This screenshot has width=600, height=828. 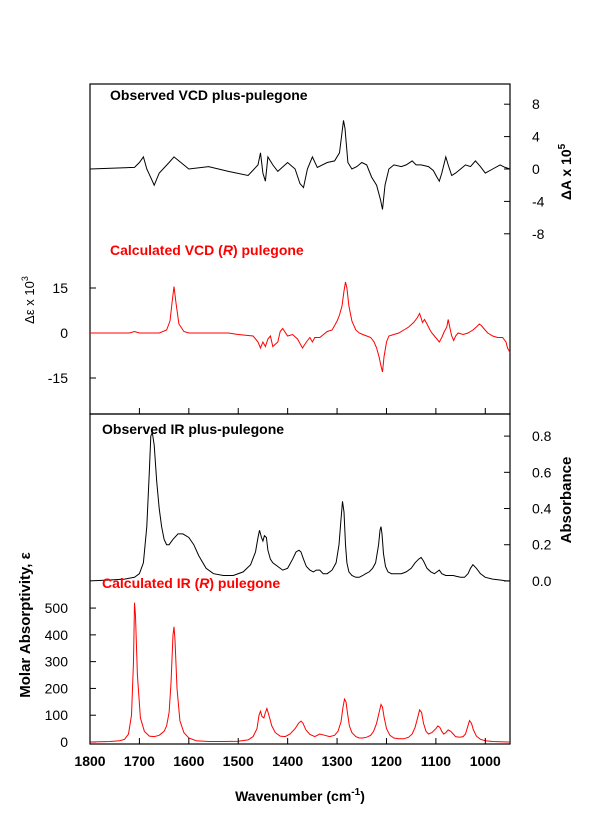 What do you see at coordinates (336, 761) in the screenshot?
I see `x-tick-label: 1300` at bounding box center [336, 761].